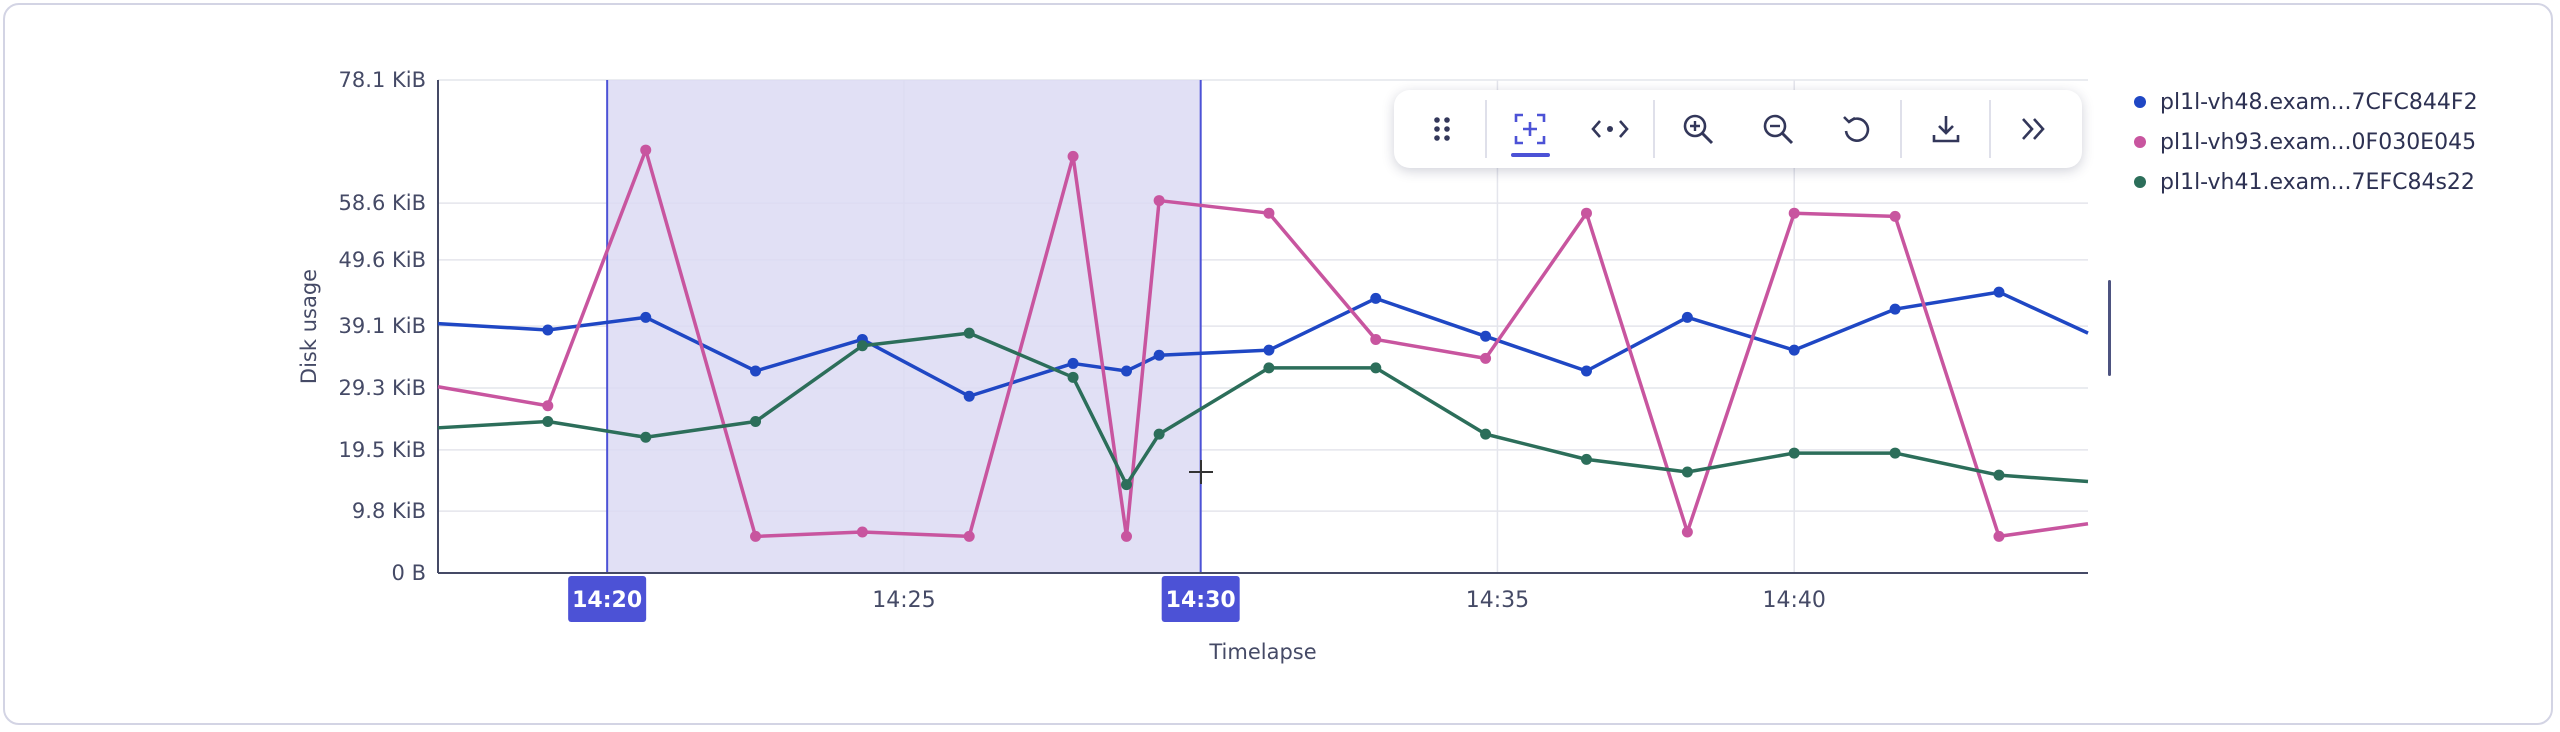 The height and width of the screenshot is (732, 2560). I want to click on pan-icon, so click(1609, 129).